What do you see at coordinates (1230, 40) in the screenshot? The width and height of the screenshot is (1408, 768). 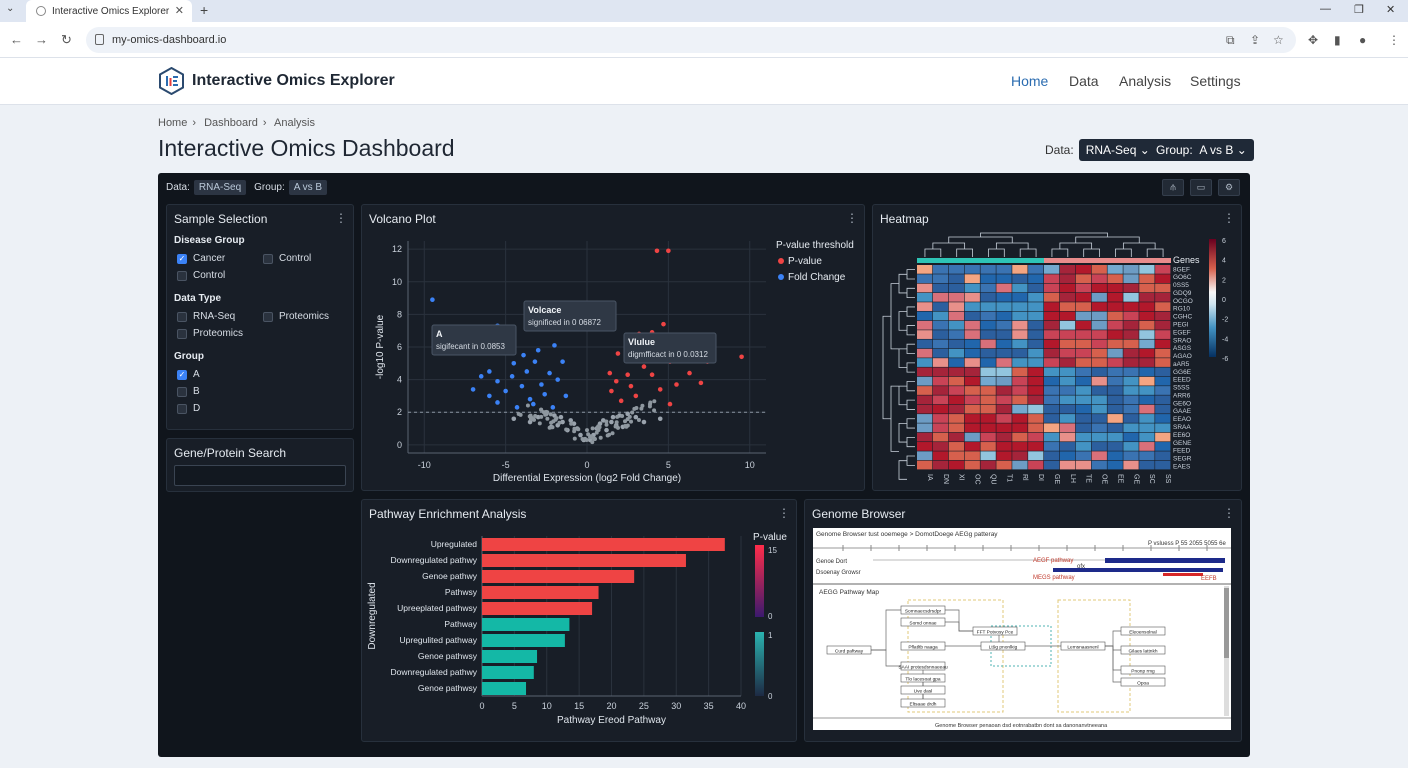 I see `translate-icon: ⧉` at bounding box center [1230, 40].